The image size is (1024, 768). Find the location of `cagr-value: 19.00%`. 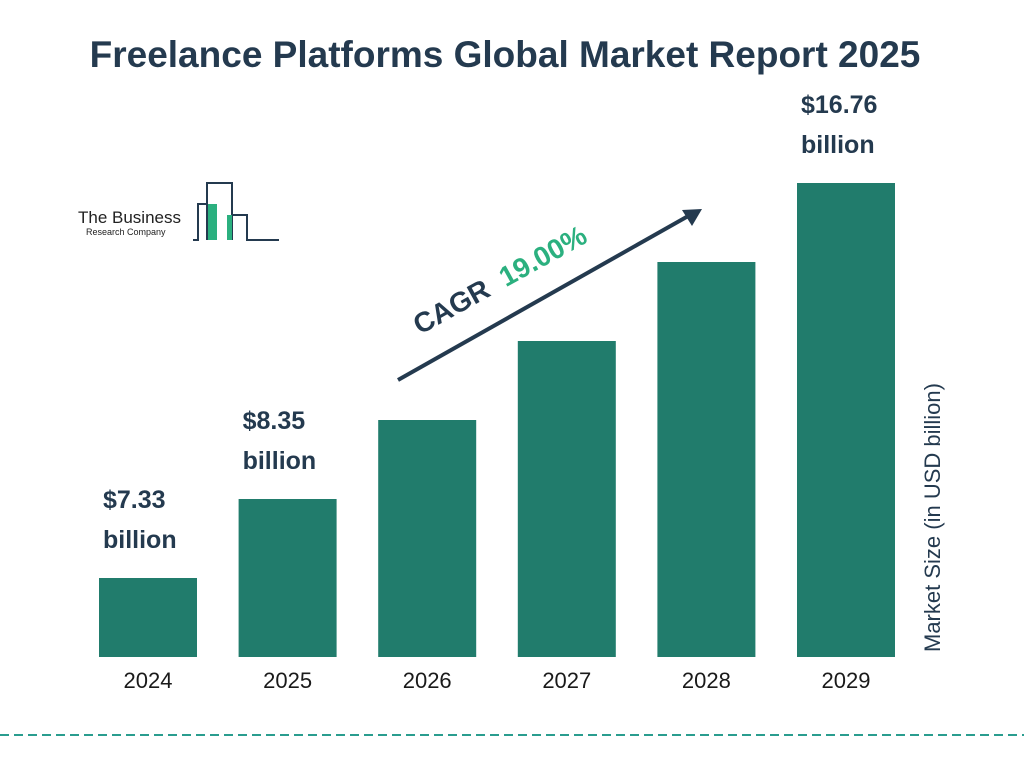

cagr-value: 19.00% is located at coordinates (543, 255).